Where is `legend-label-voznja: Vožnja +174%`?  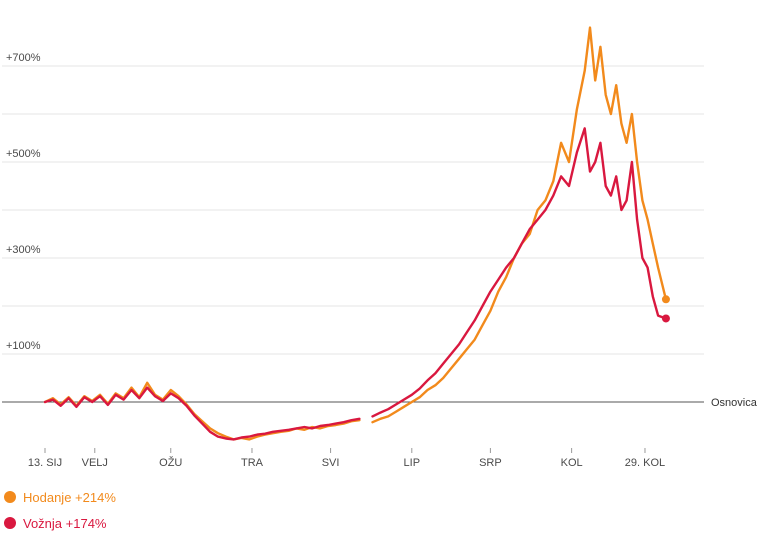 legend-label-voznja: Vožnja +174% is located at coordinates (65, 523).